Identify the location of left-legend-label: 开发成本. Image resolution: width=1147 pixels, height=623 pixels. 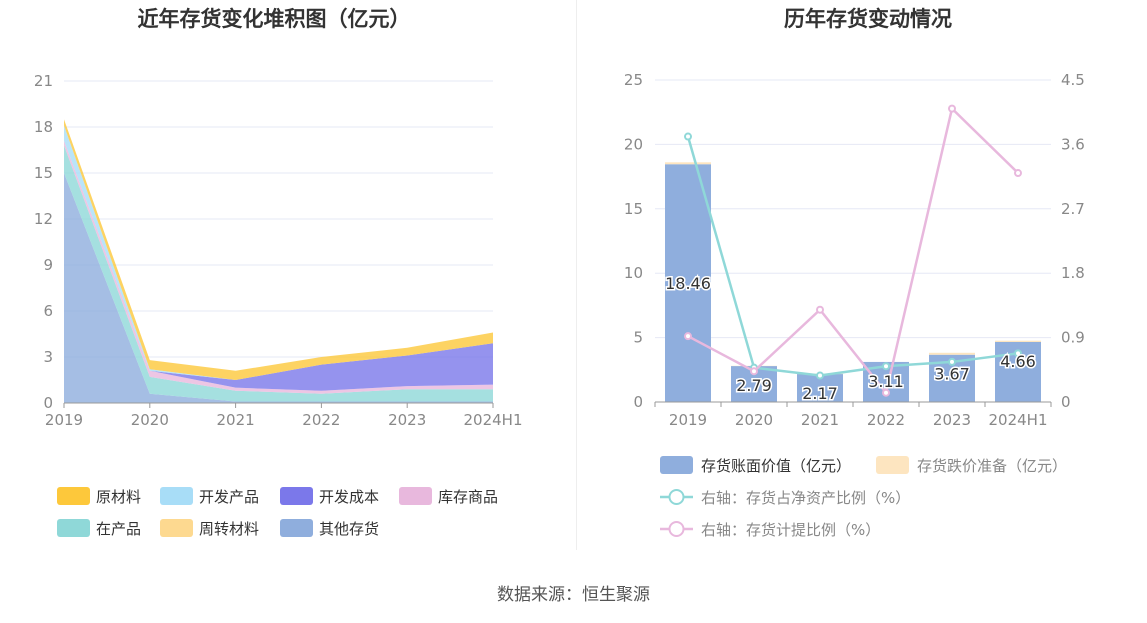
(349, 497).